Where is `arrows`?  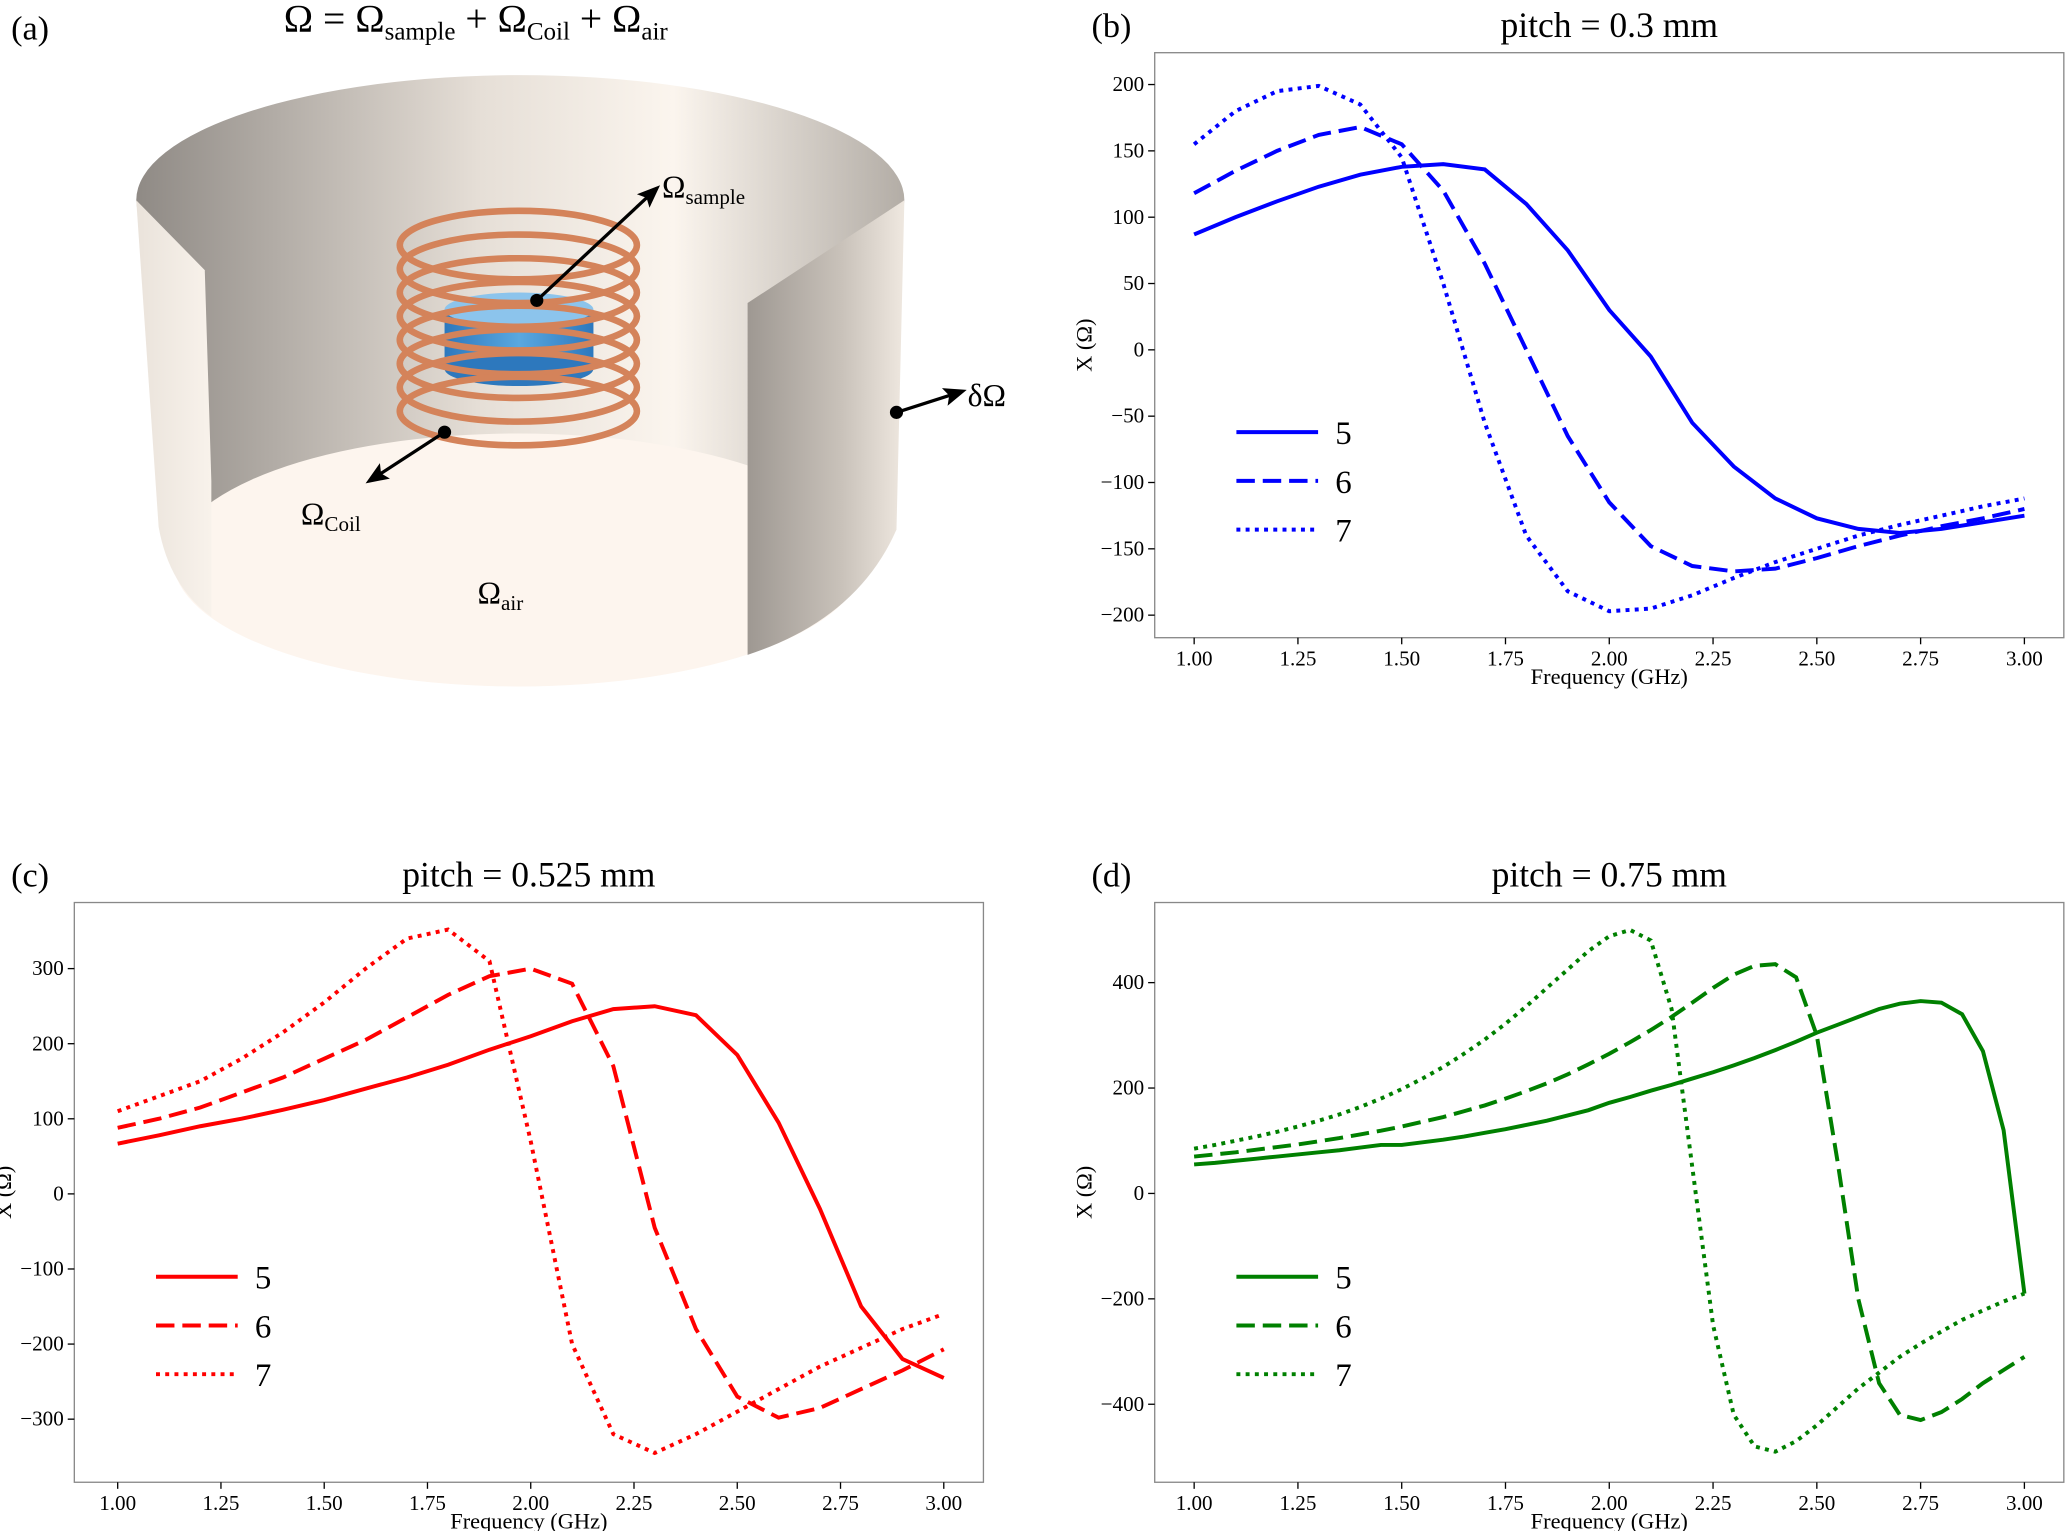 arrows is located at coordinates (666, 334).